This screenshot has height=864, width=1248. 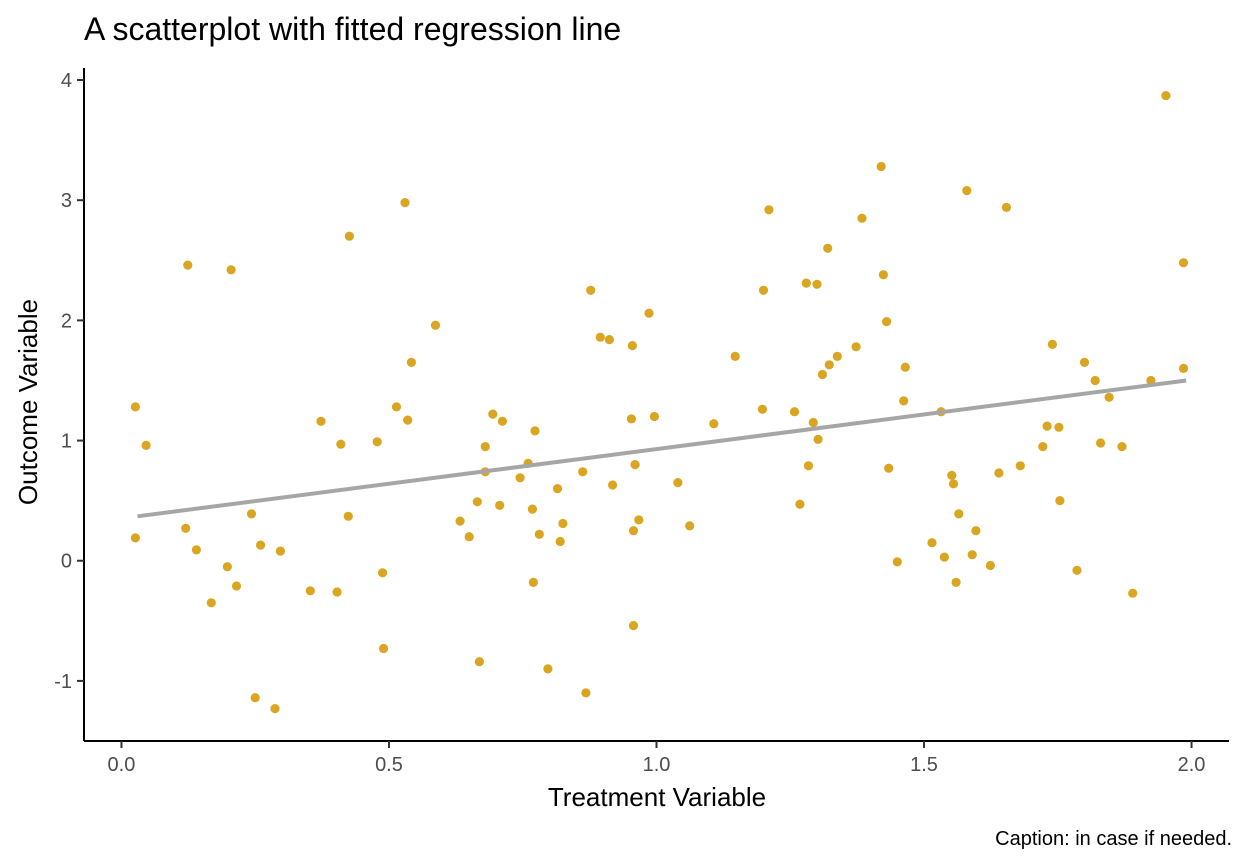 What do you see at coordinates (924, 765) in the screenshot?
I see `x-tick-label: 1.5` at bounding box center [924, 765].